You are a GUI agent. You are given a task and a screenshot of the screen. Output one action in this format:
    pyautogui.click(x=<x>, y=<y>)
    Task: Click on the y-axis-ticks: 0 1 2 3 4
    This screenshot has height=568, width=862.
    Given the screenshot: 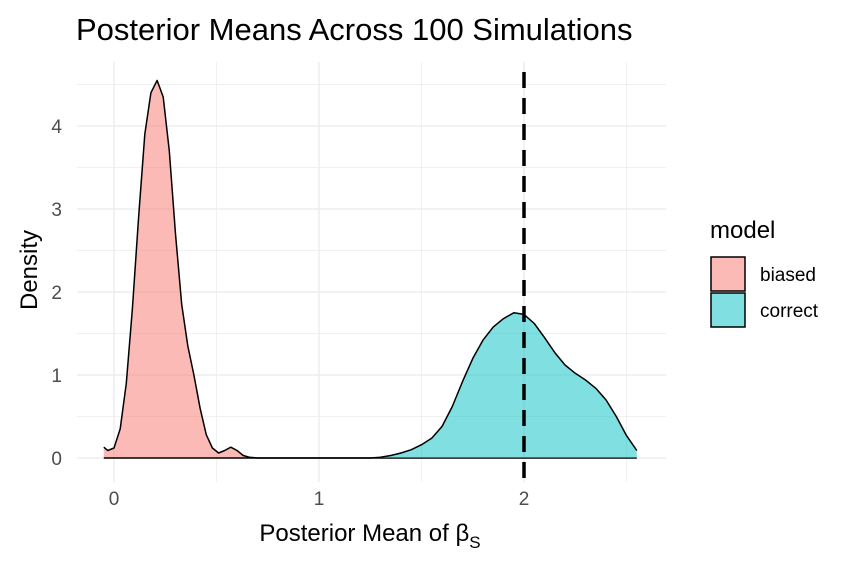 What is the action you would take?
    pyautogui.click(x=56, y=293)
    